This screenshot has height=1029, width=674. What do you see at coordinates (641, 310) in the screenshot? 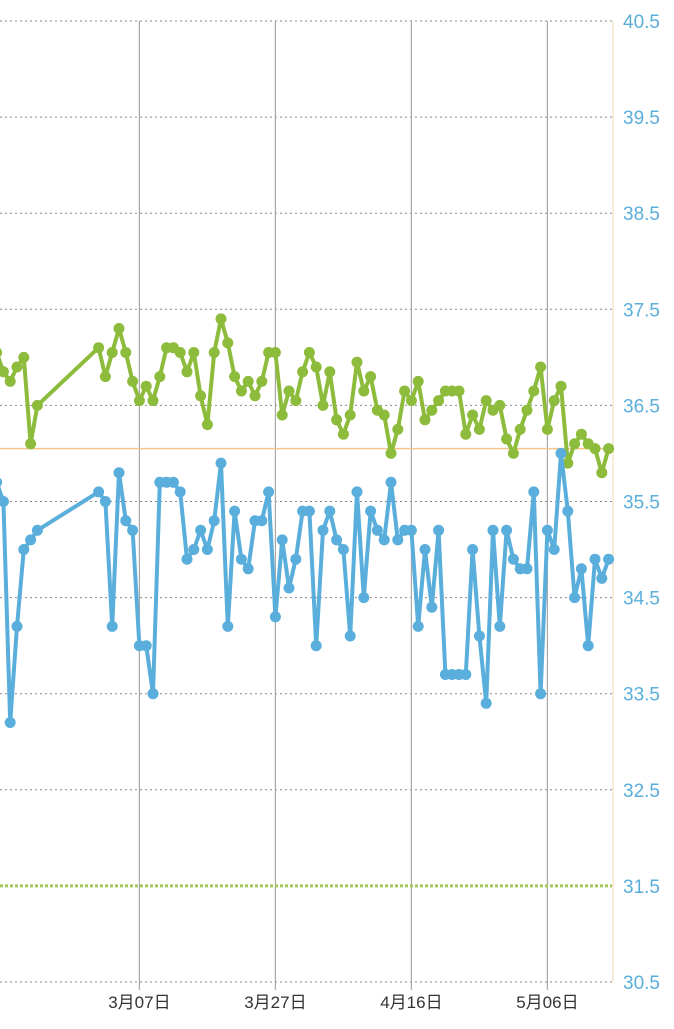
I see `y-tick-label: 37.5` at bounding box center [641, 310].